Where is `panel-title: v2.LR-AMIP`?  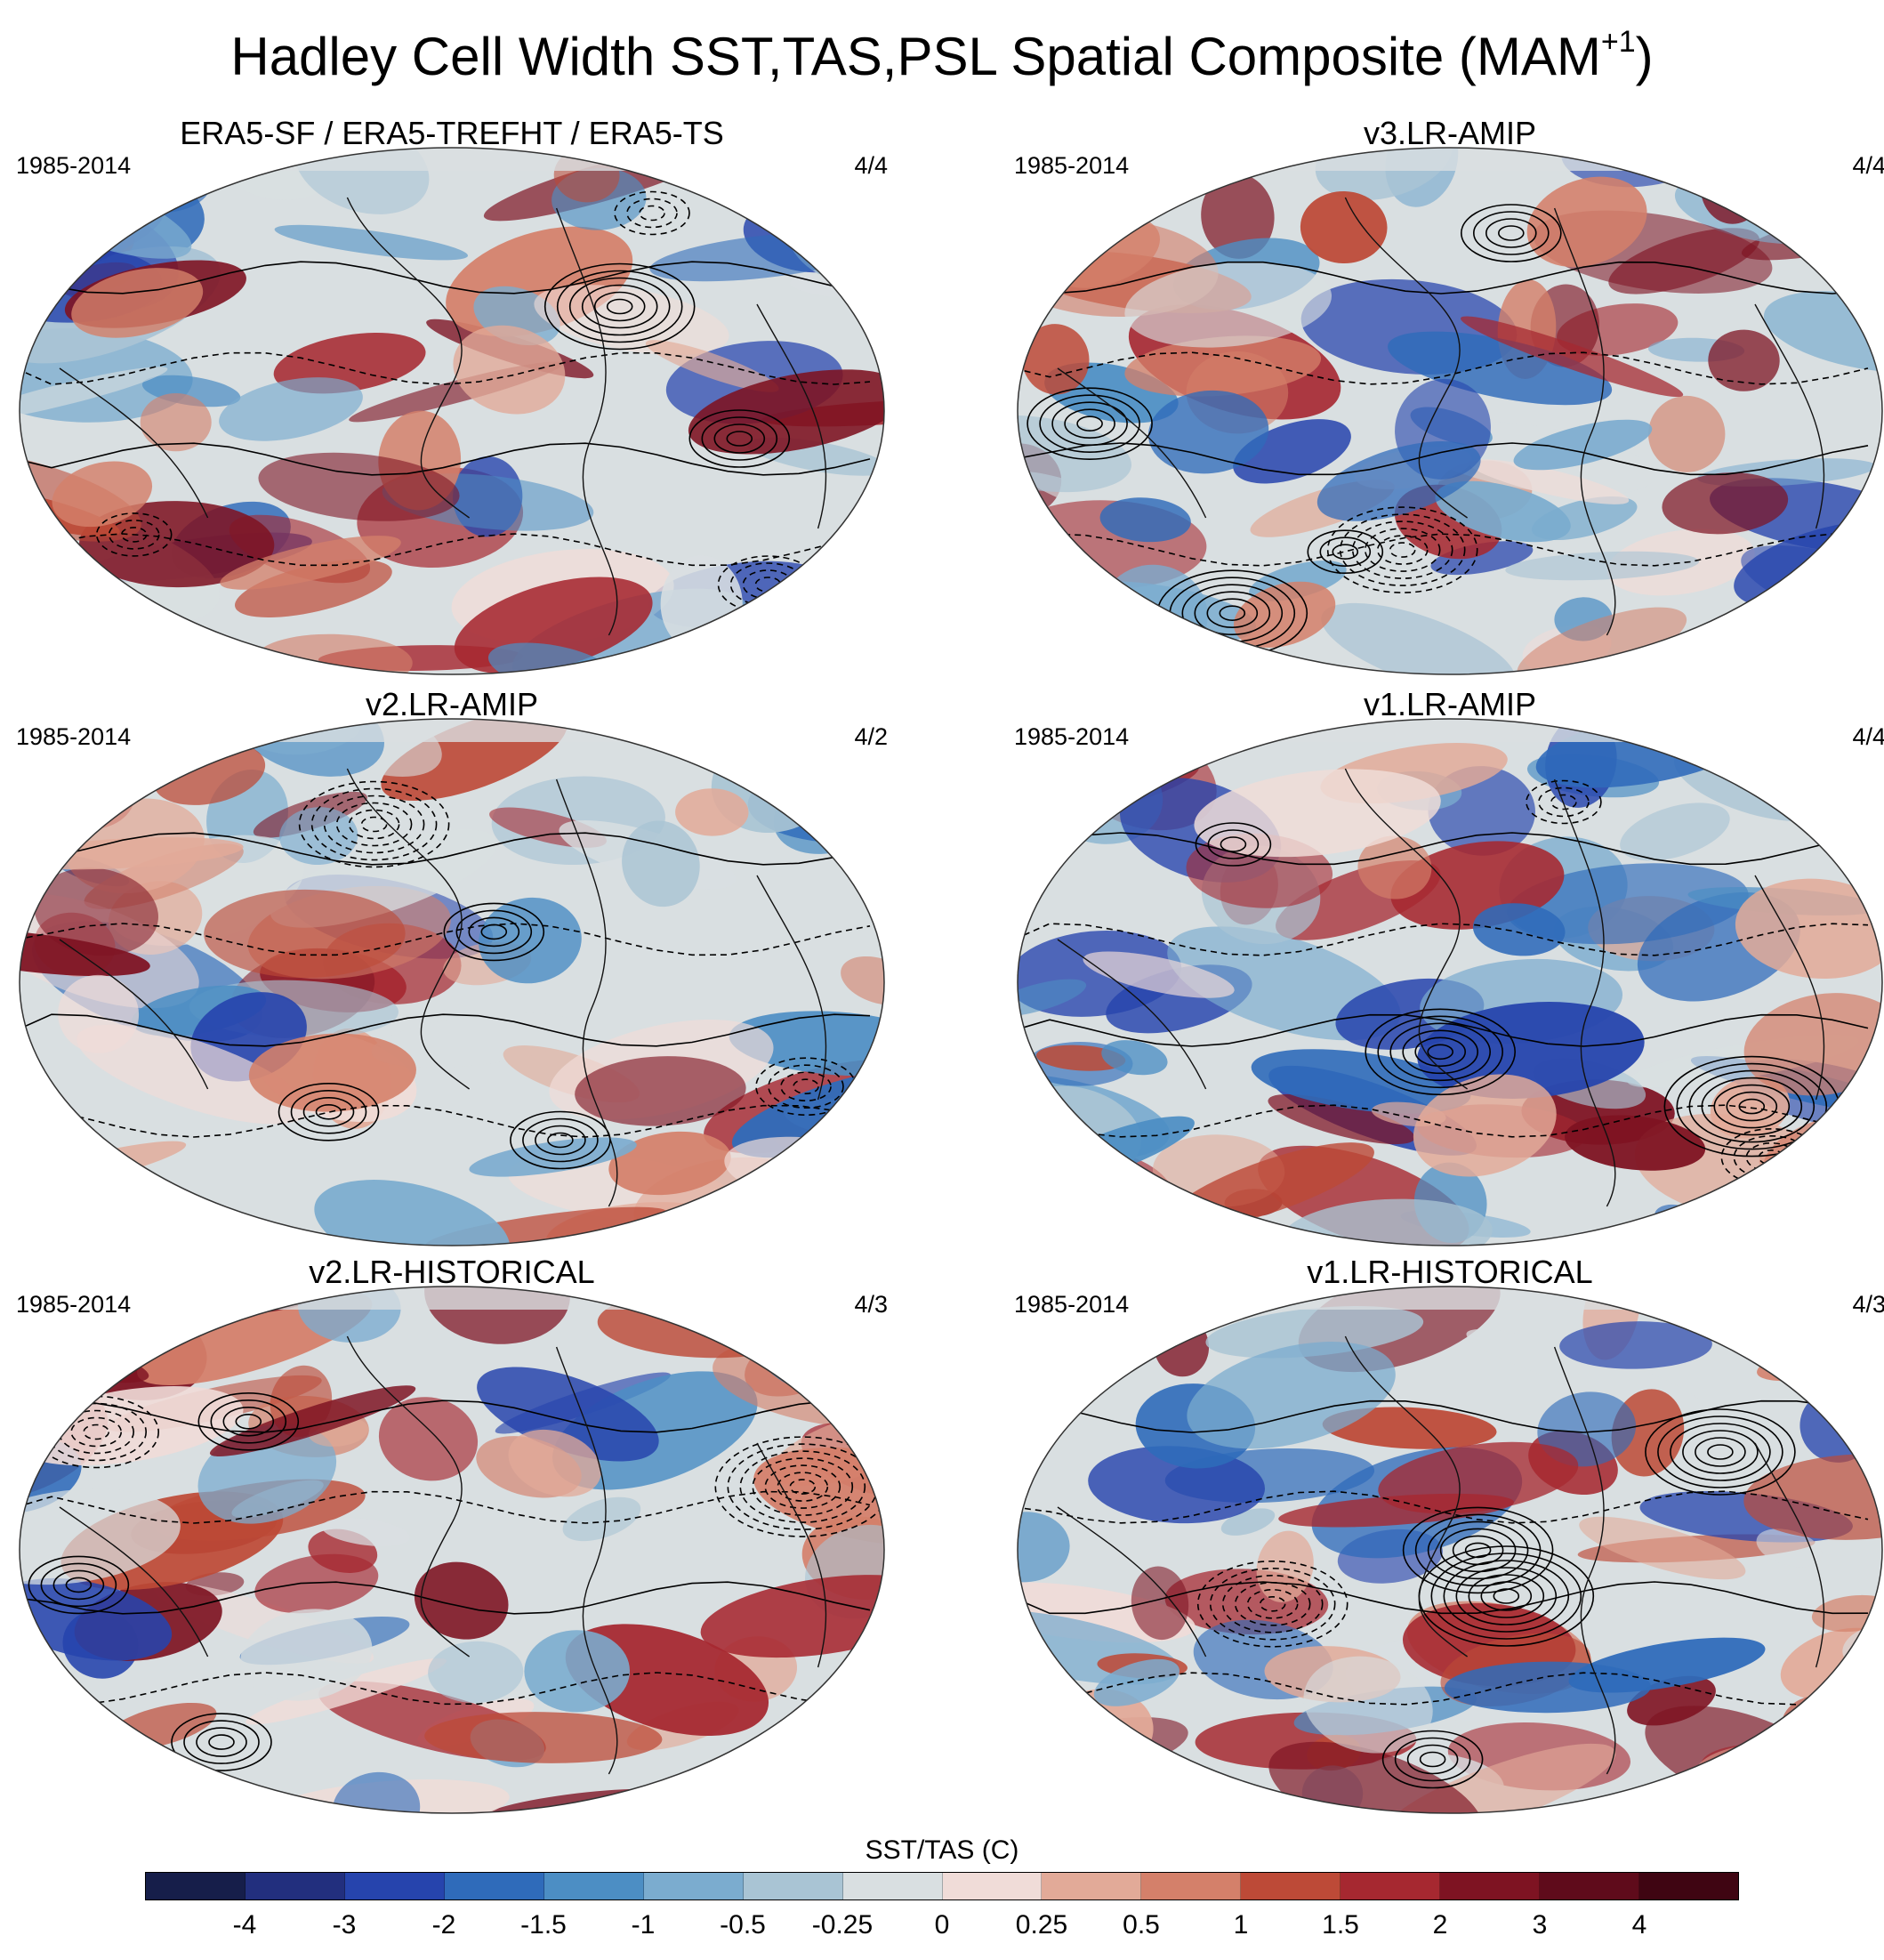
panel-title: v2.LR-AMIP is located at coordinates (452, 704).